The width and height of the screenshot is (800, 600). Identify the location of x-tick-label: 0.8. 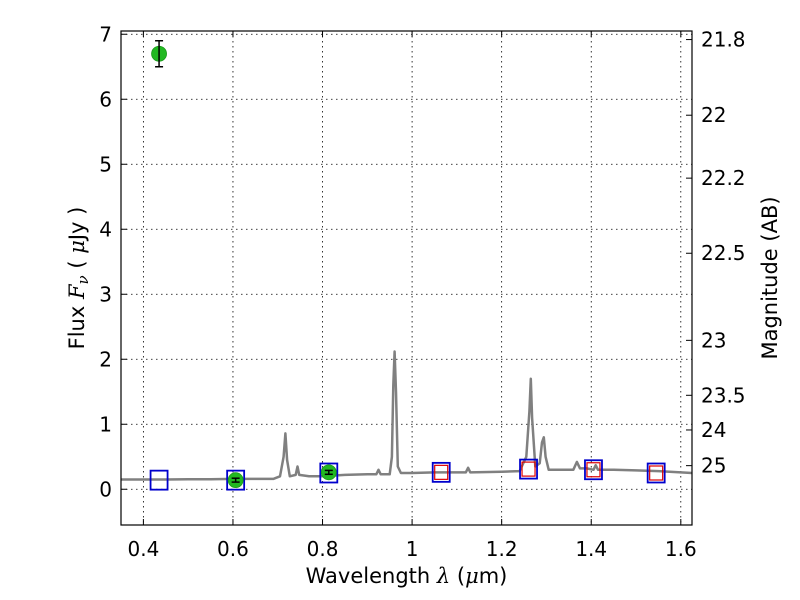
(323, 549).